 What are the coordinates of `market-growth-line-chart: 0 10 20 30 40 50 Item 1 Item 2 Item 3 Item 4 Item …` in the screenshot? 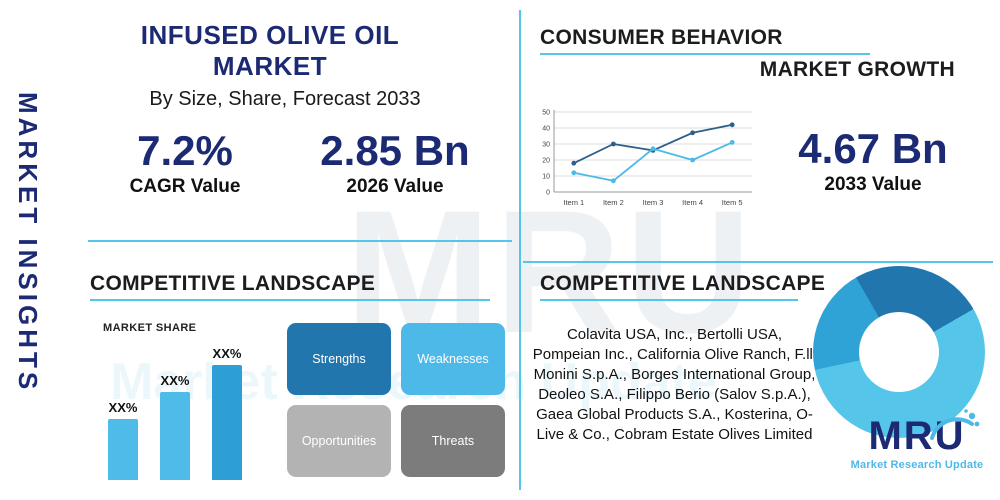 It's located at (647, 158).